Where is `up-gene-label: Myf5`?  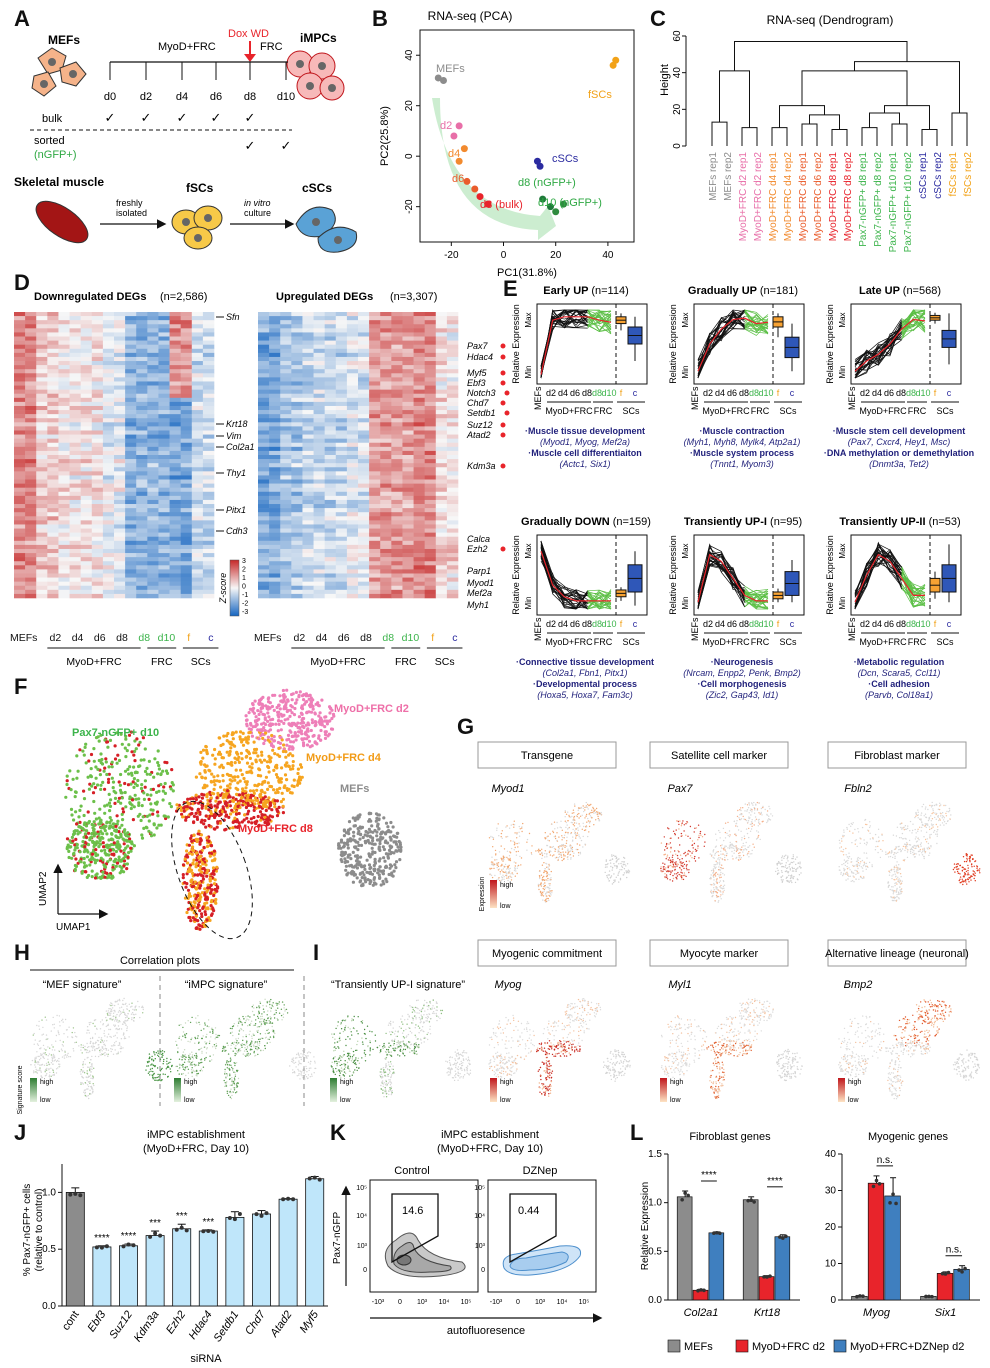 up-gene-label: Myf5 is located at coordinates (477, 373).